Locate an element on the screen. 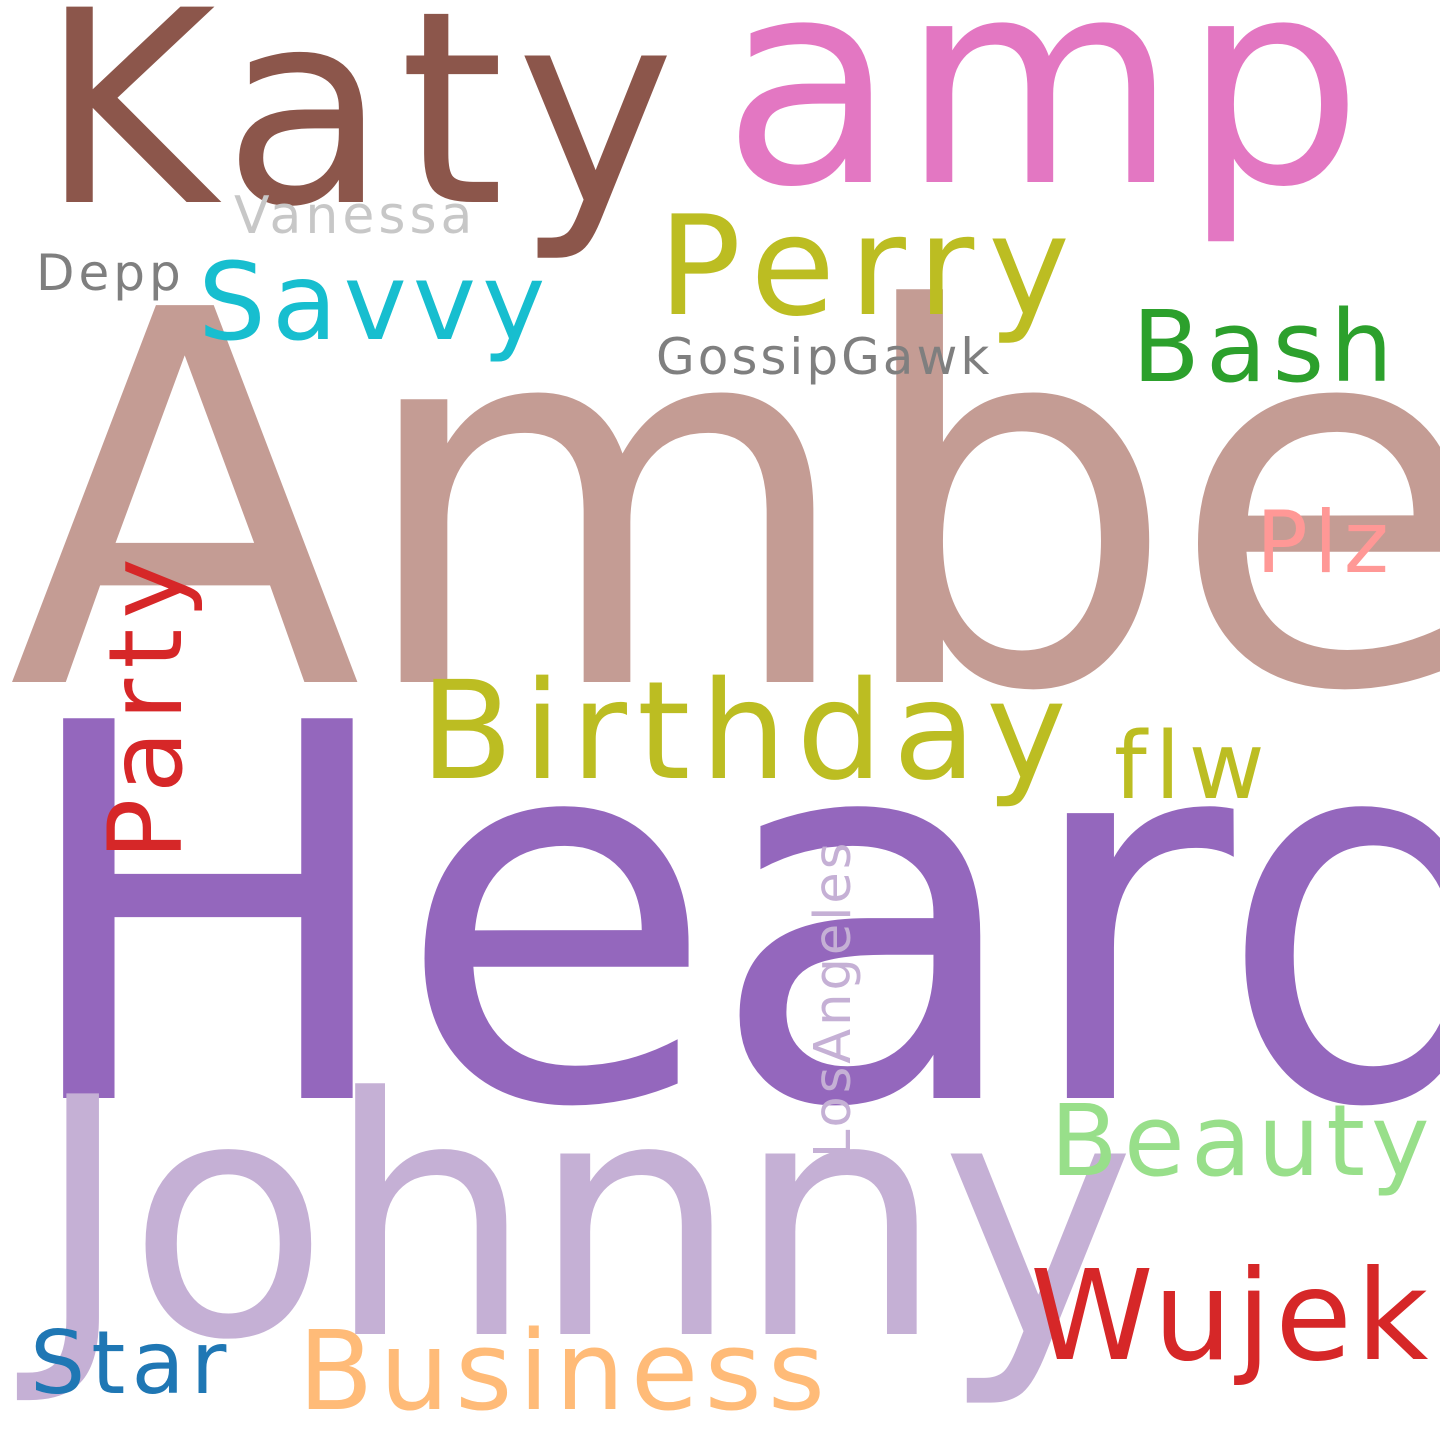 Image resolution: width=1440 pixels, height=1440 pixels. word-business: Business is located at coordinates (565, 1371).